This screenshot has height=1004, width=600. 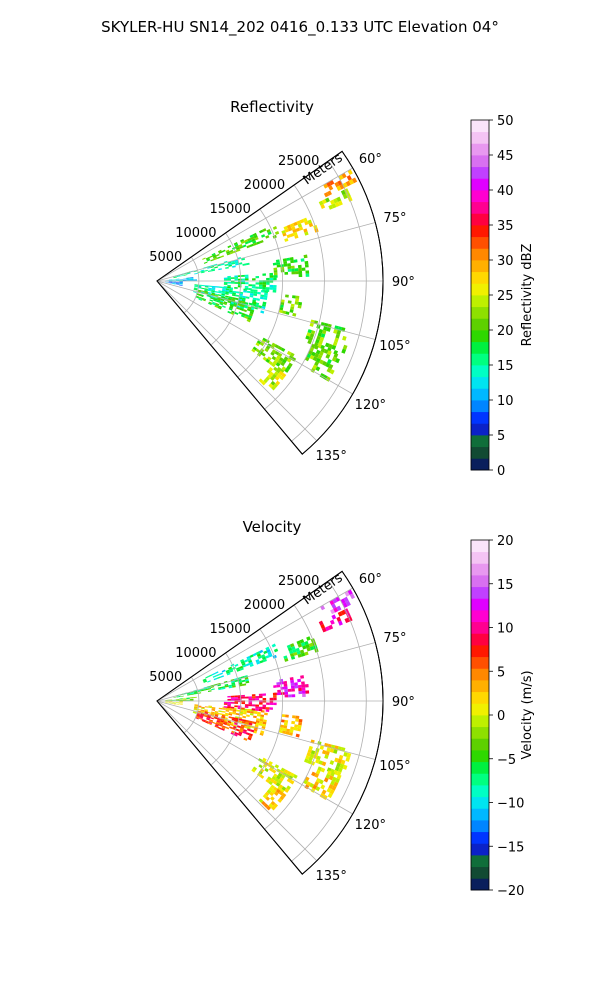 What do you see at coordinates (505, 226) in the screenshot?
I see `colorbar-tick-label: 35` at bounding box center [505, 226].